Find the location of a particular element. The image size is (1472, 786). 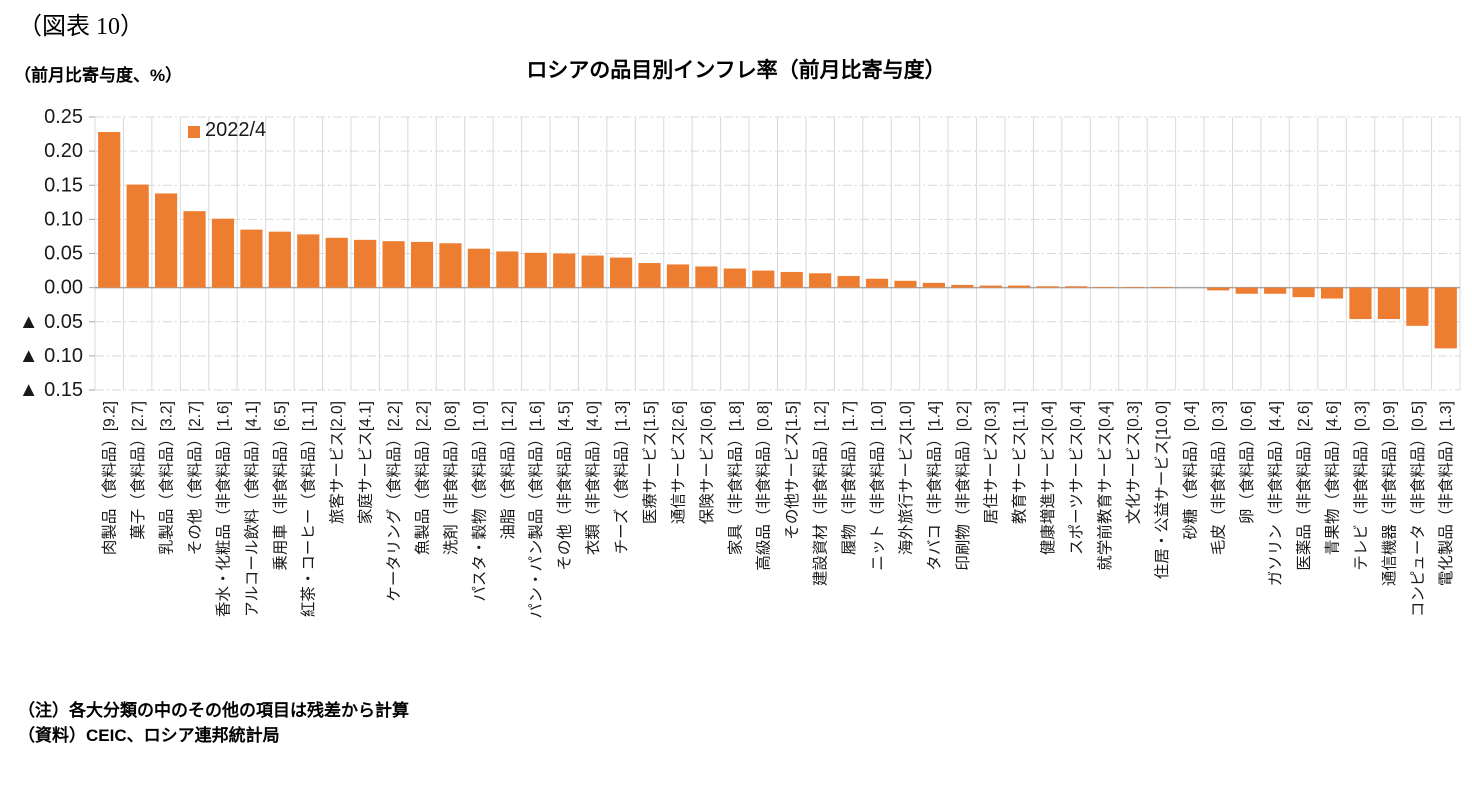

x-axis-label: ガソリン（非食料品）[4.4] is located at coordinates (1276, 493).